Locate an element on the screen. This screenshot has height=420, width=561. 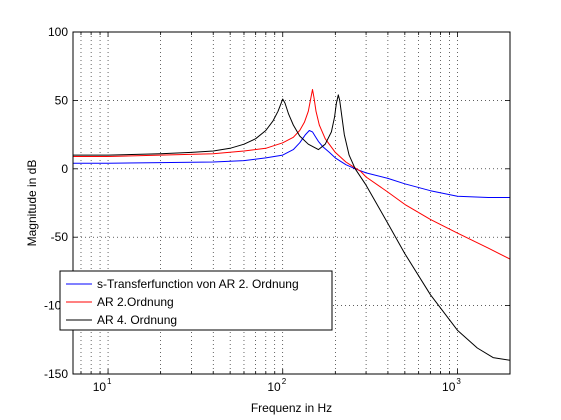
y-tick-label: 50 is located at coordinates (62, 100).